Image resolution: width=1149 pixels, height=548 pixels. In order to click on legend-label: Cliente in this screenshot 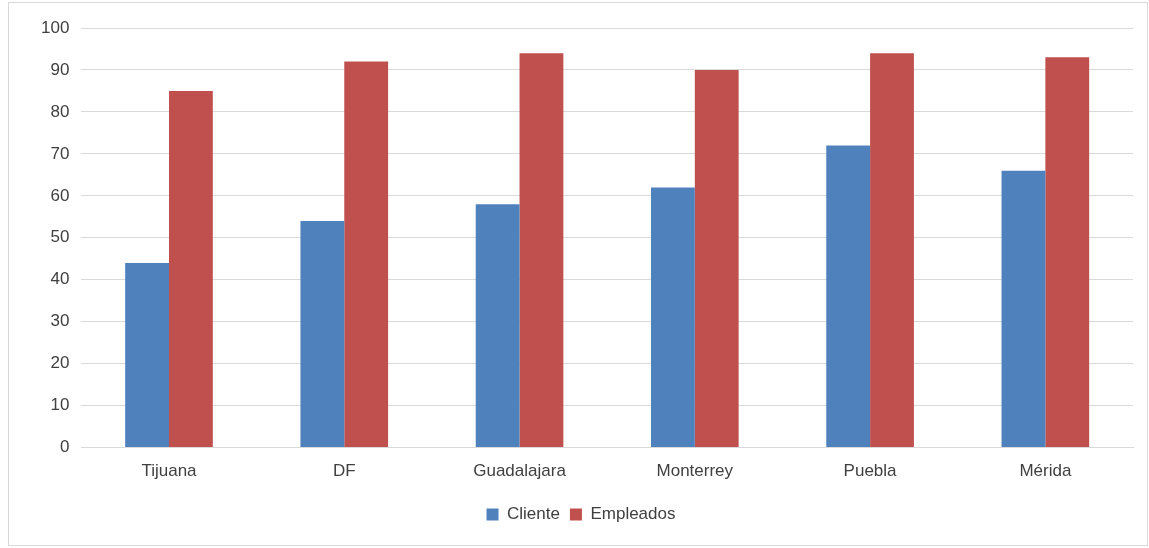, I will do `click(533, 514)`.